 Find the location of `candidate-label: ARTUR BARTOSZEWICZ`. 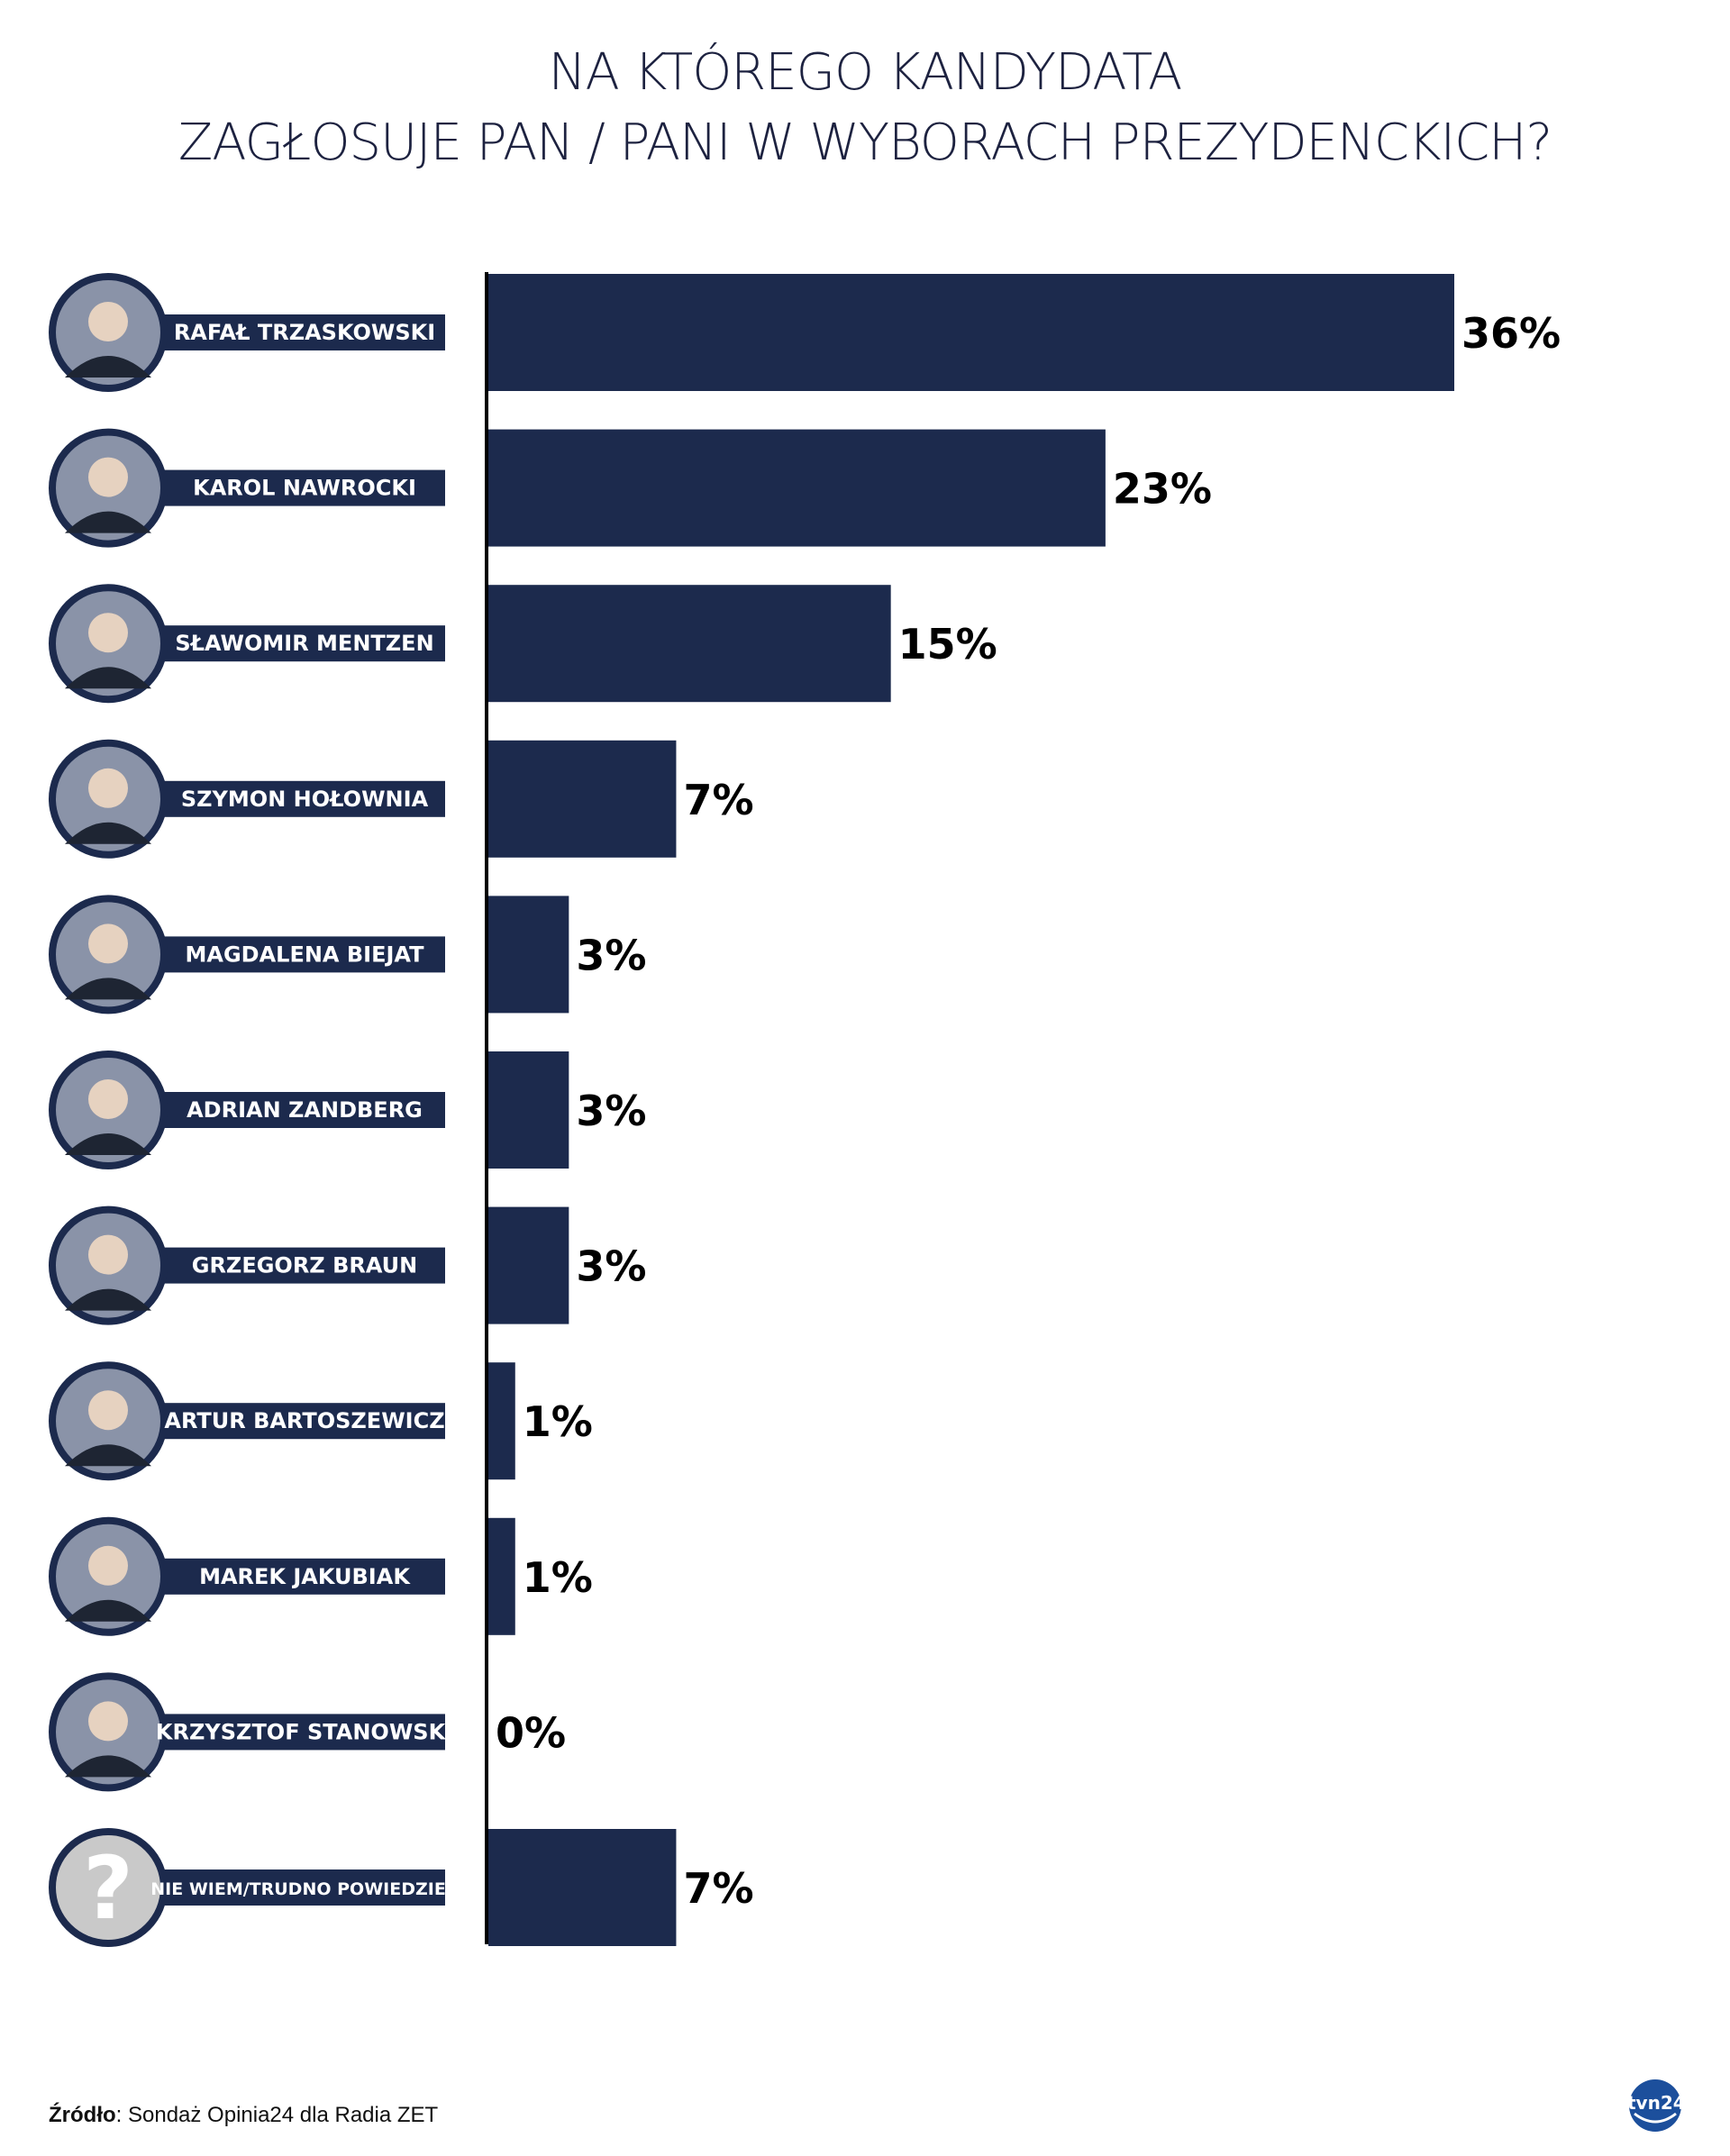

candidate-label: ARTUR BARTOSZEWICZ is located at coordinates (304, 1420).